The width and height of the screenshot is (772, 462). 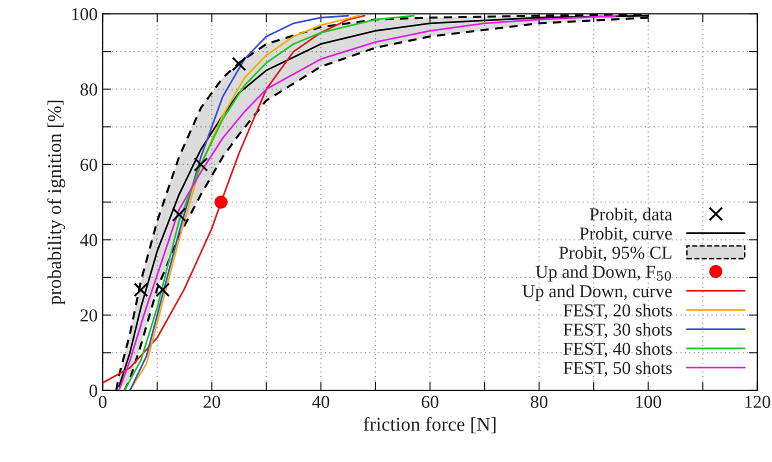 What do you see at coordinates (617, 350) in the screenshot?
I see `legend-label: FEST, 40 shots` at bounding box center [617, 350].